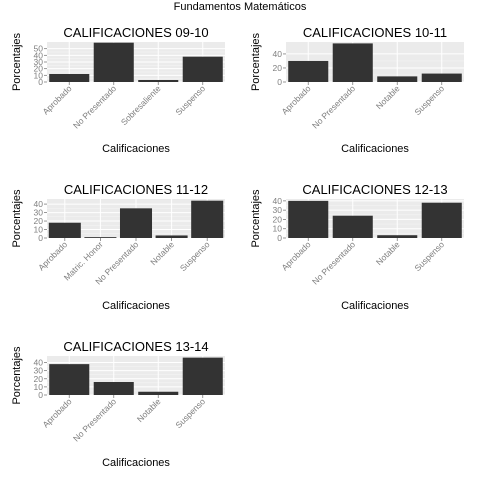  What do you see at coordinates (135, 346) in the screenshot?
I see `chart-title: CALIFICACIONES 13-14` at bounding box center [135, 346].